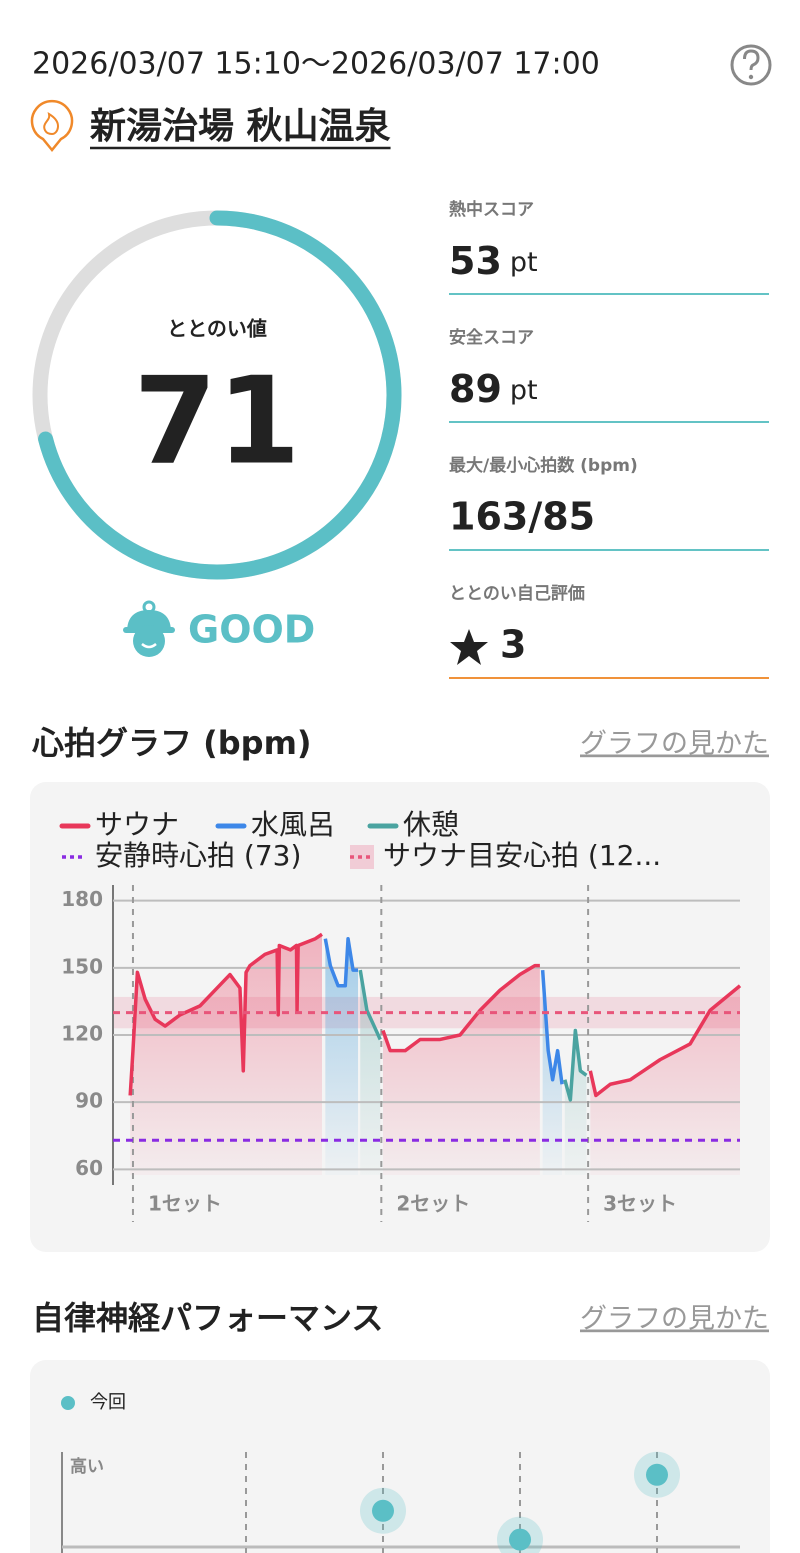 The image size is (800, 1553). I want to click on date-range: 2026/03/07 15:10〜2026/03/07 17:00, so click(316, 64).